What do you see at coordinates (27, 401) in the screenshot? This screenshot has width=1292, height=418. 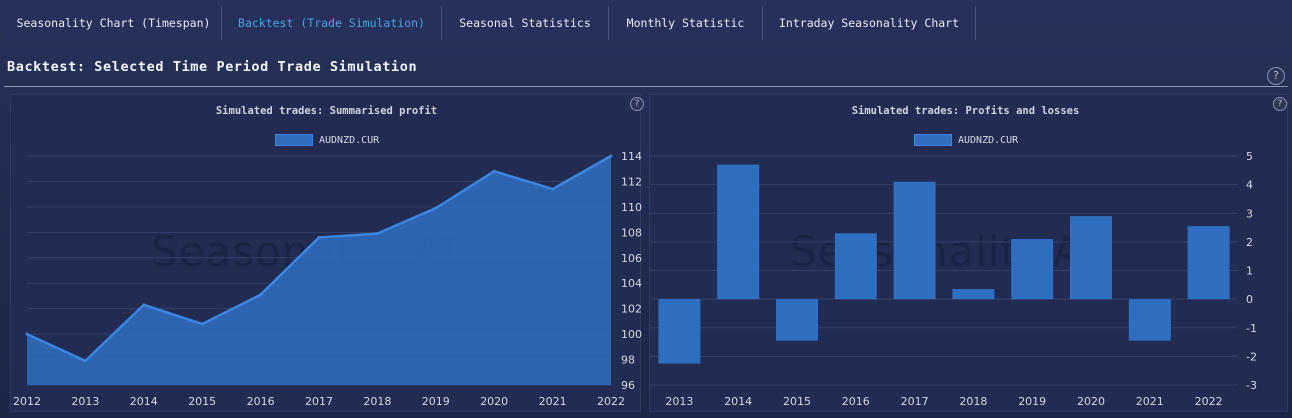 I see `x-tick-label: 2012` at bounding box center [27, 401].